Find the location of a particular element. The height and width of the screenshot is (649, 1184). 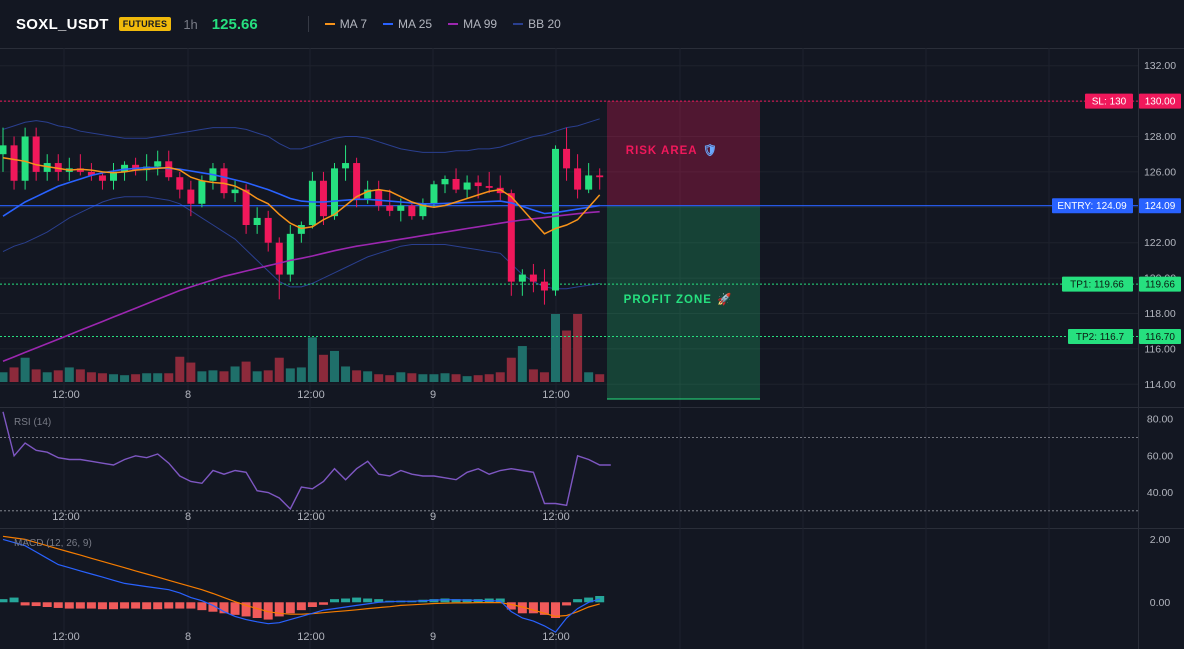

bb-upper-line is located at coordinates (301, 135).